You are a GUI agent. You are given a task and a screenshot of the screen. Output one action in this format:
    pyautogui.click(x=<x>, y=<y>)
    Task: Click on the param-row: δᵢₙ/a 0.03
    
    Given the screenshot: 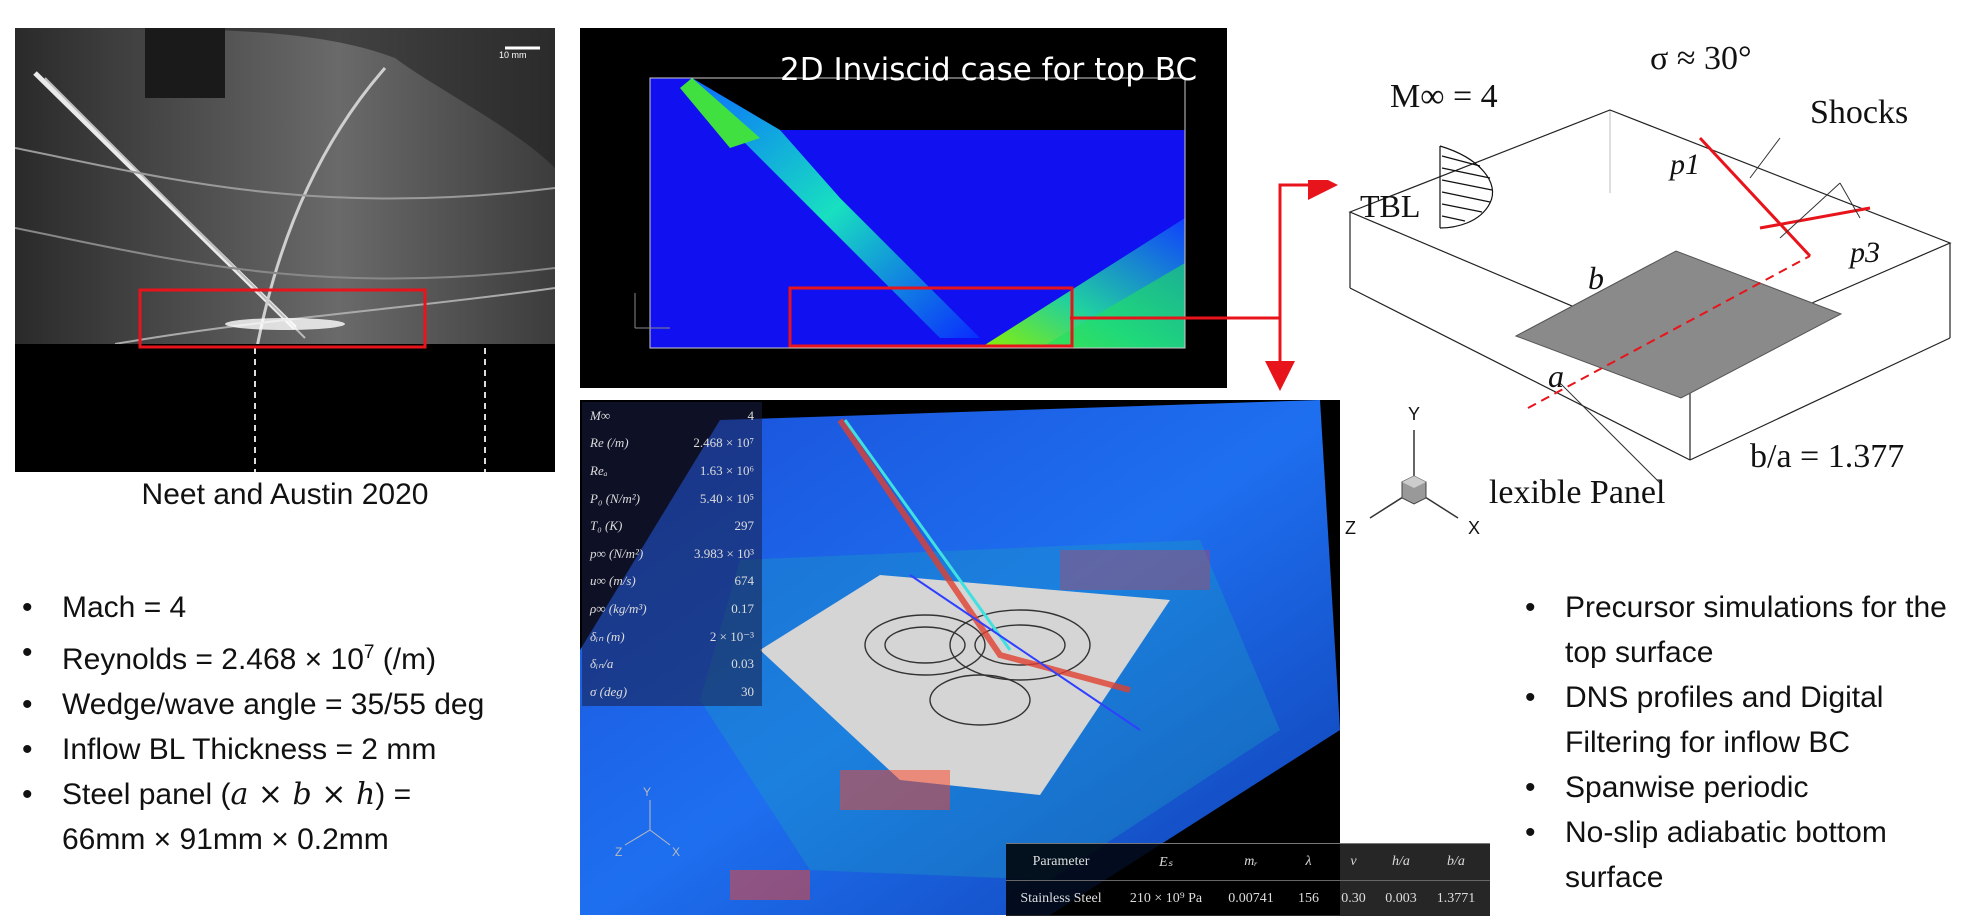 What is the action you would take?
    pyautogui.click(x=672, y=664)
    